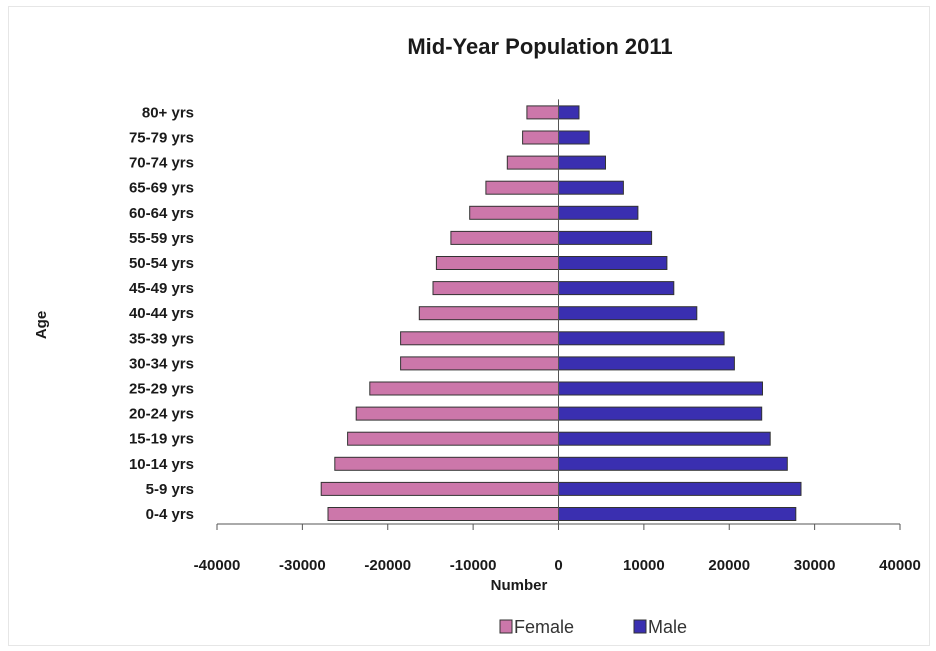 Image resolution: width=936 pixels, height=651 pixels. What do you see at coordinates (161, 213) in the screenshot?
I see `category-label: 60-64 yrs` at bounding box center [161, 213].